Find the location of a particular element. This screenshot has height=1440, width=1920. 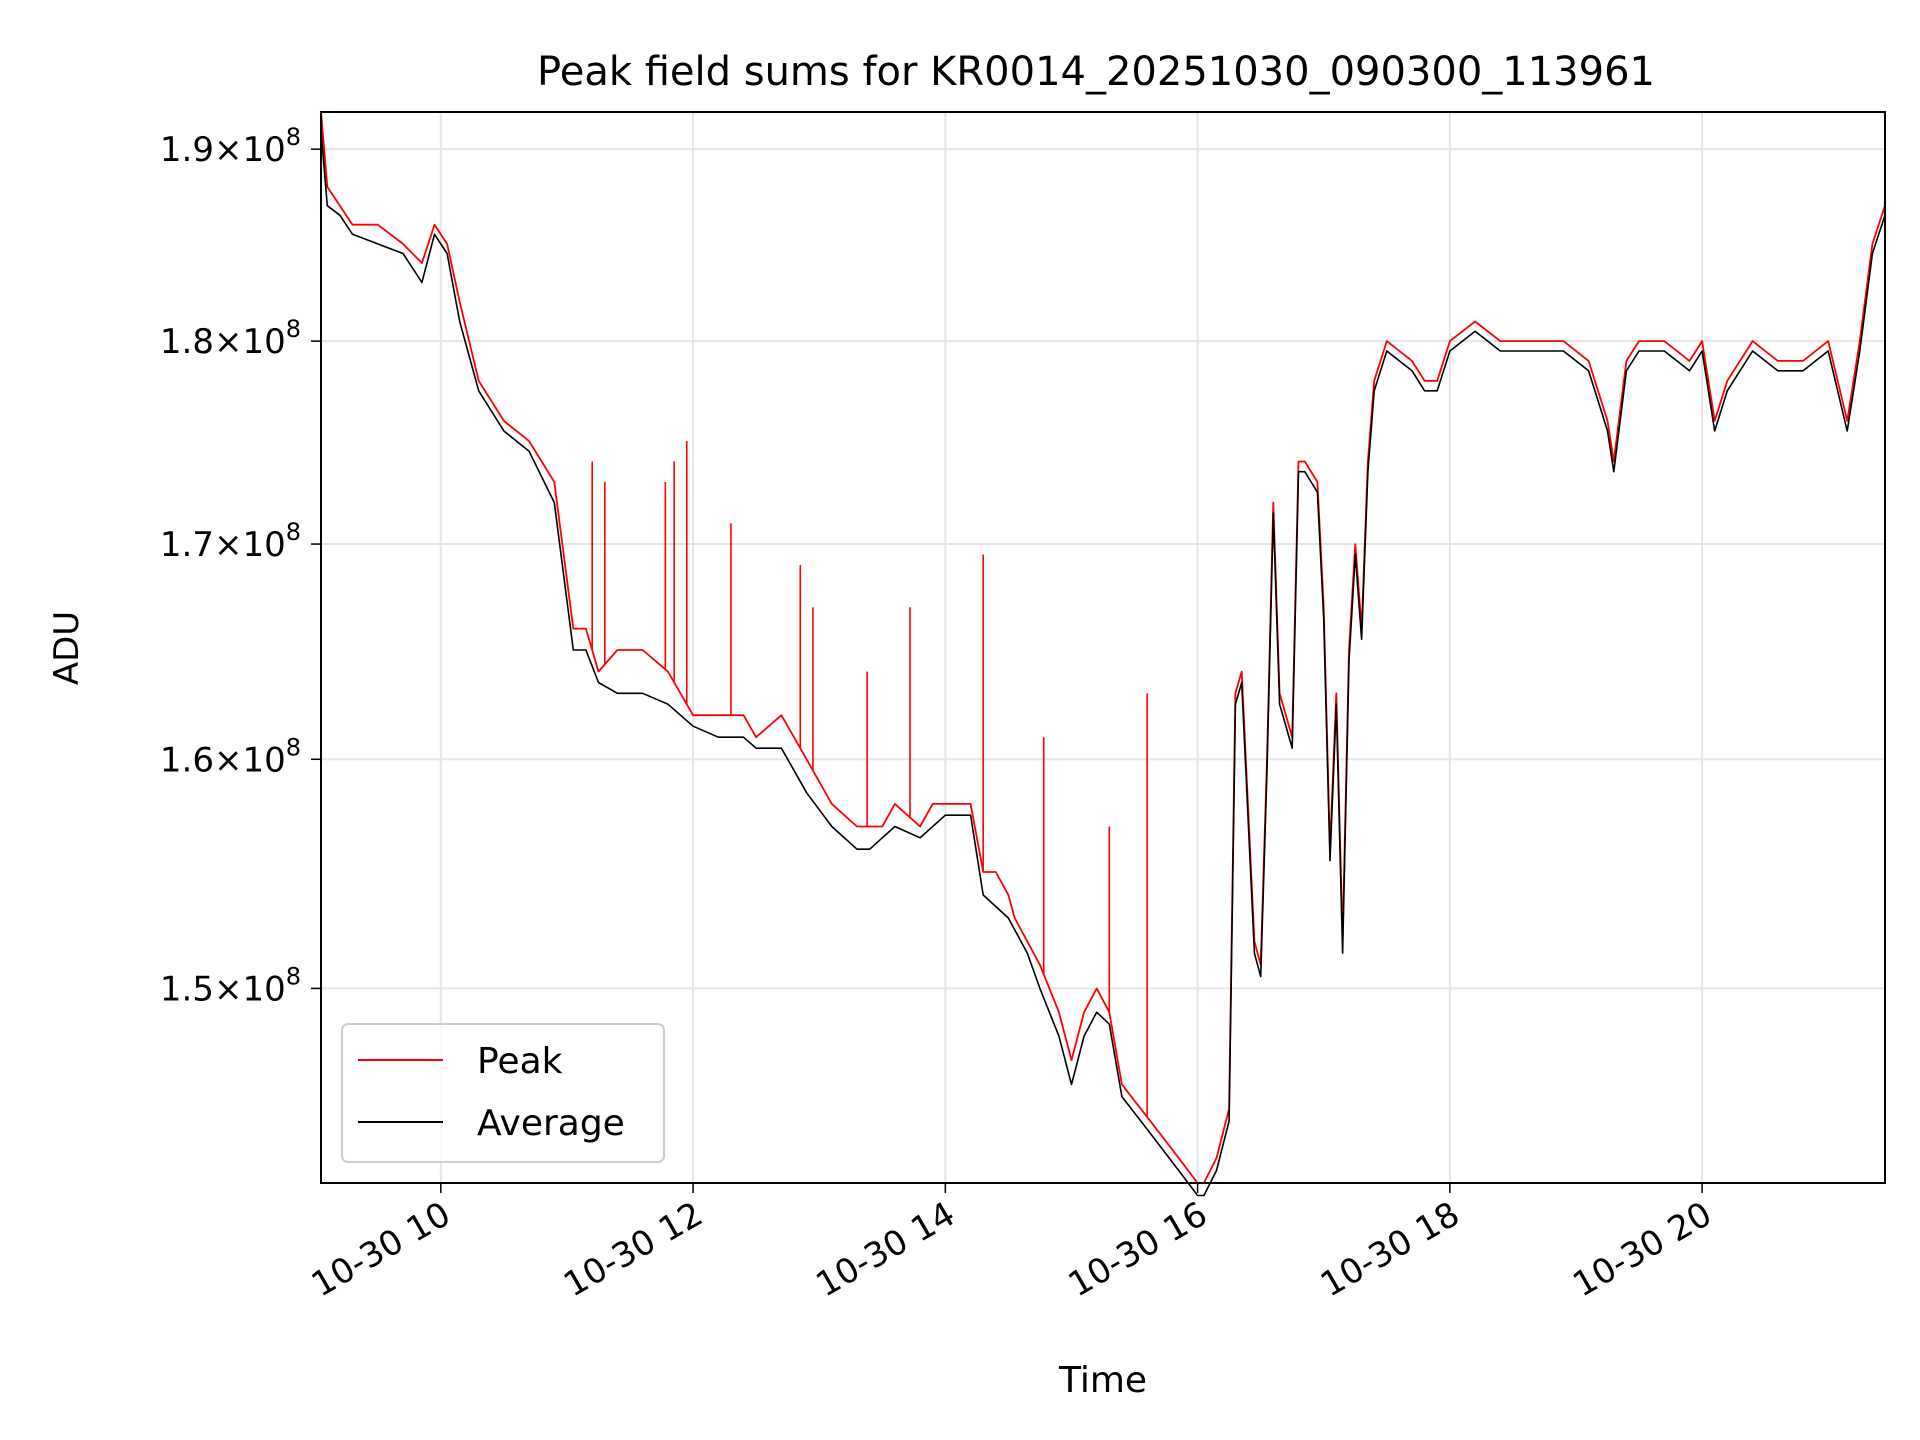

y-axis: 1.5×108 1.6×108 1.7×108 1.8×108 1.9×108 is located at coordinates (240, 566).